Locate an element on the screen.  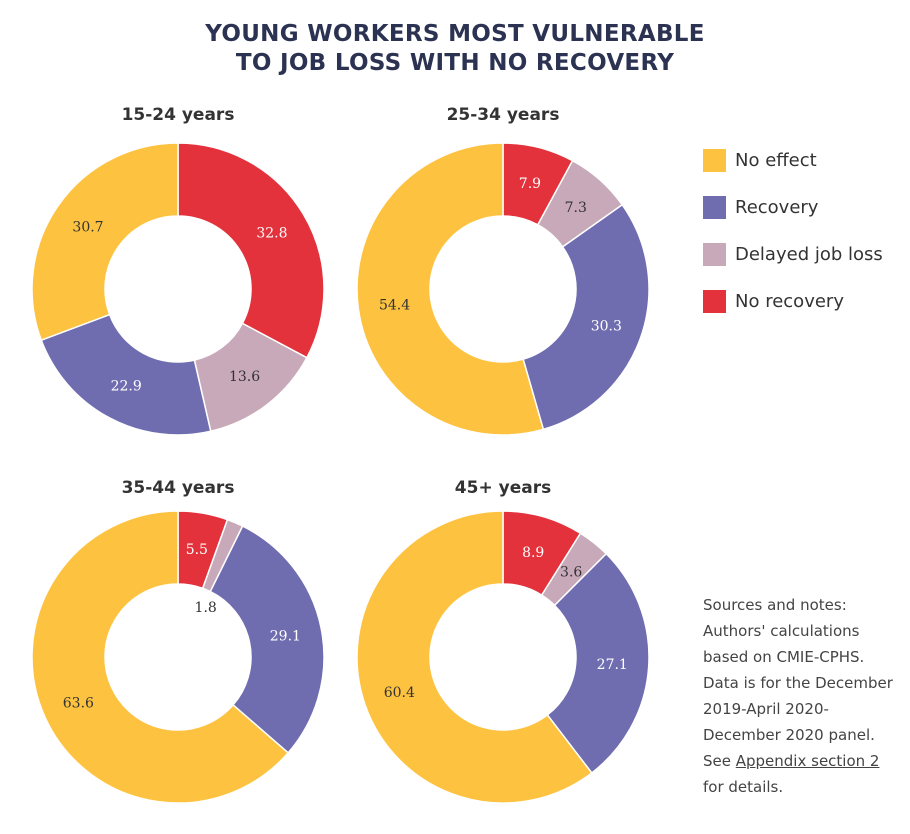
chart-subtitle: 45+ years is located at coordinates (503, 488).